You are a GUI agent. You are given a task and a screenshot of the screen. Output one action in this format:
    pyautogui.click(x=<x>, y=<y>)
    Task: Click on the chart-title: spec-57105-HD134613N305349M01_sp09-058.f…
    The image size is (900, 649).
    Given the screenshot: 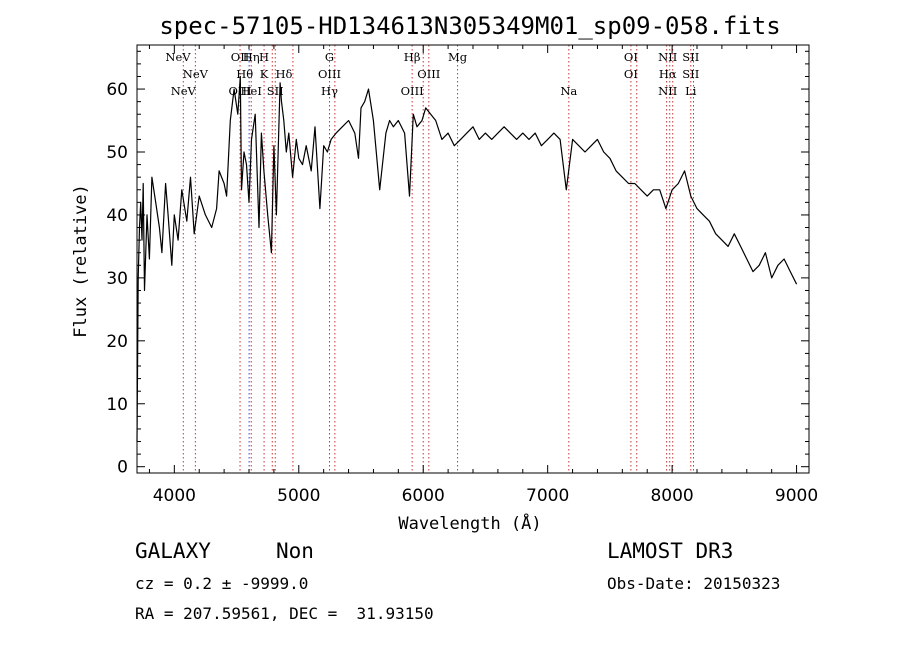 What is the action you would take?
    pyautogui.click(x=469, y=26)
    